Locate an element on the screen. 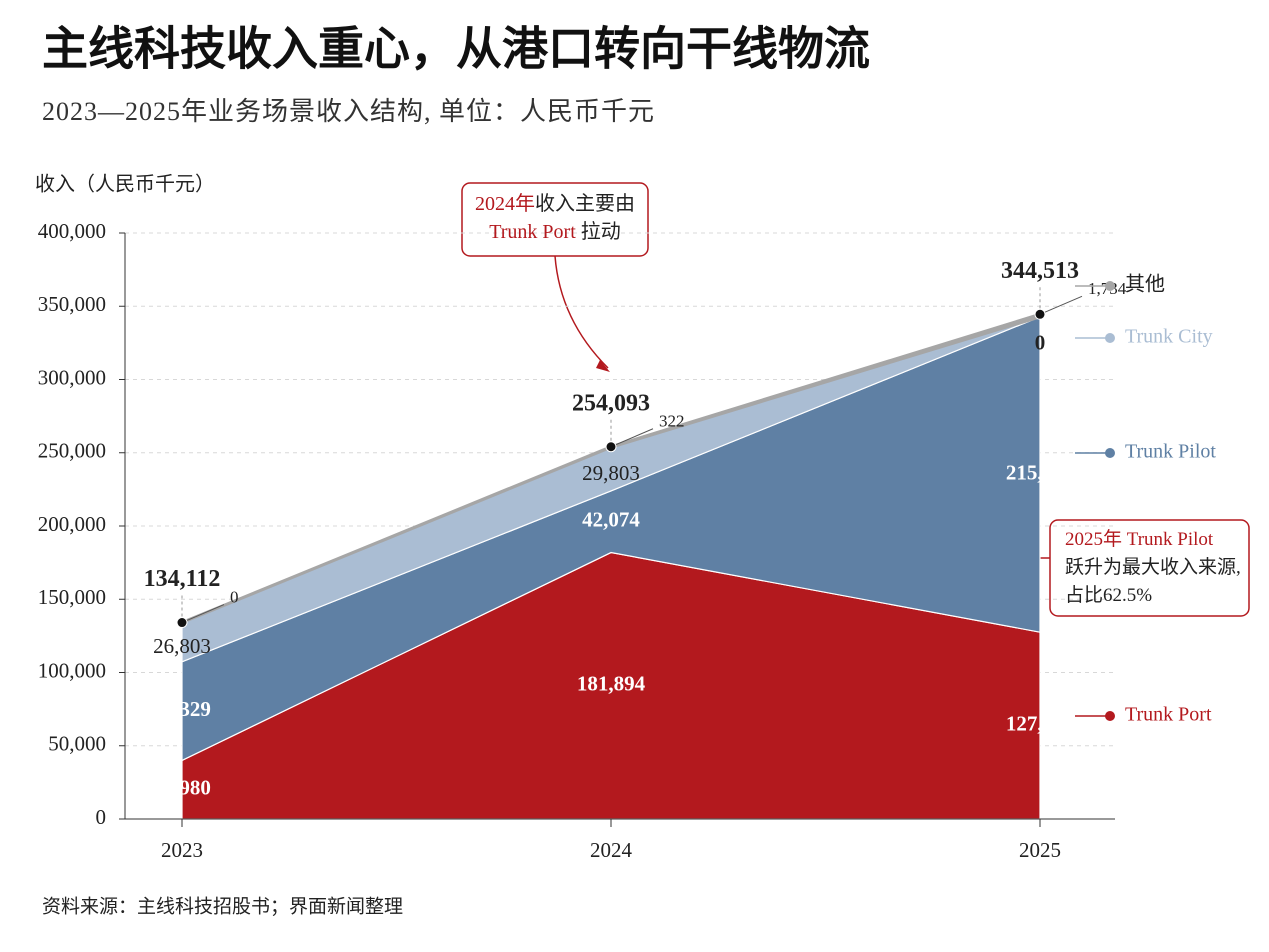  annotation-text: 跃升为最大收入来源, is located at coordinates (1153, 567).